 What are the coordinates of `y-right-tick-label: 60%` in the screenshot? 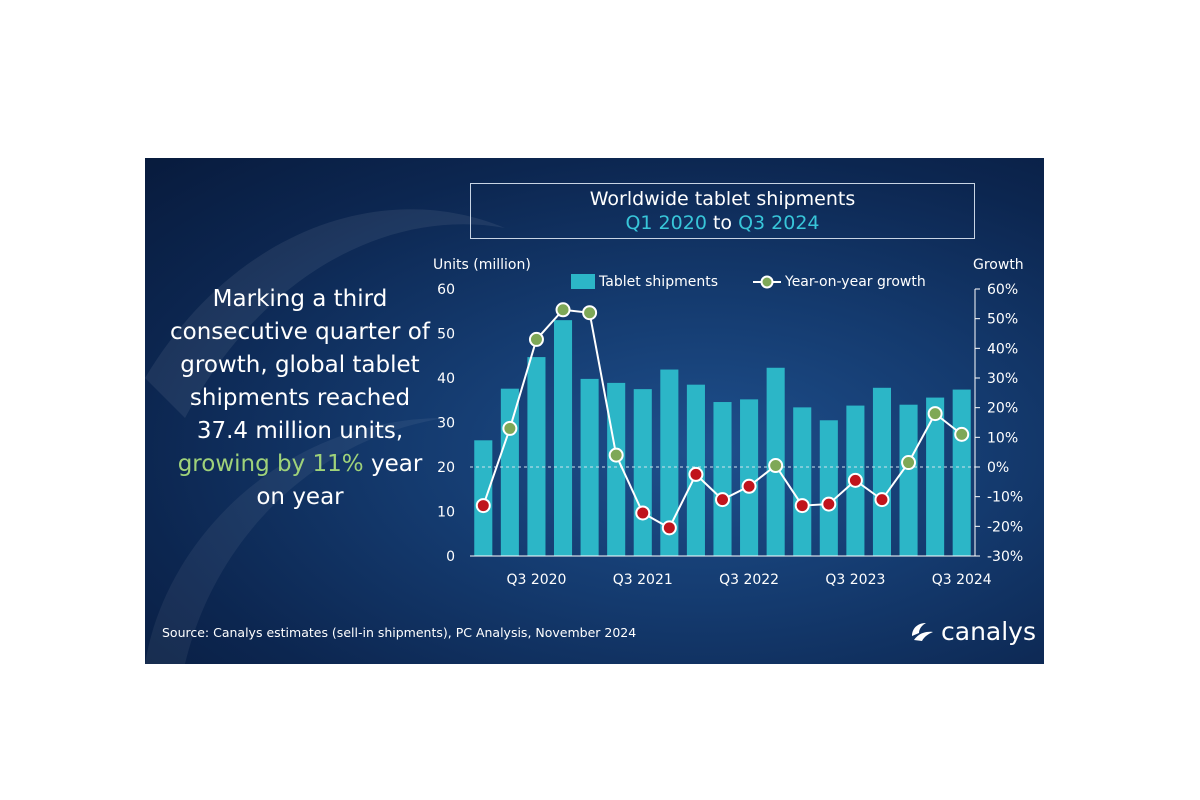 It's located at (1002, 290).